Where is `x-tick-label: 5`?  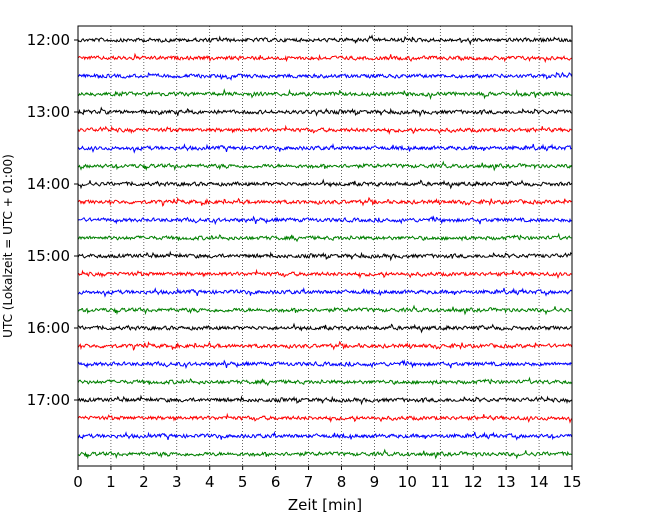
x-tick-label: 5 is located at coordinates (243, 482).